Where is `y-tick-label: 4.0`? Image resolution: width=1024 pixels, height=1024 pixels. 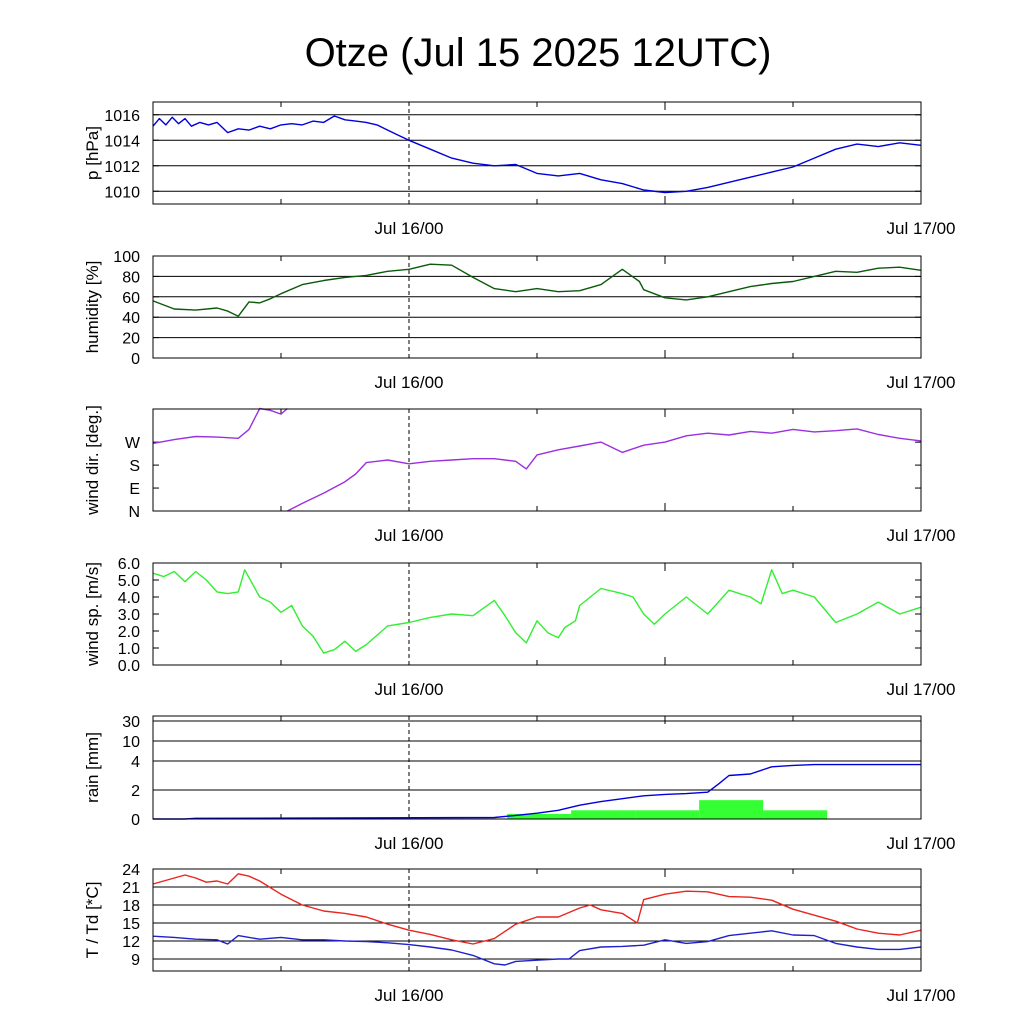 y-tick-label: 4.0 is located at coordinates (129, 598).